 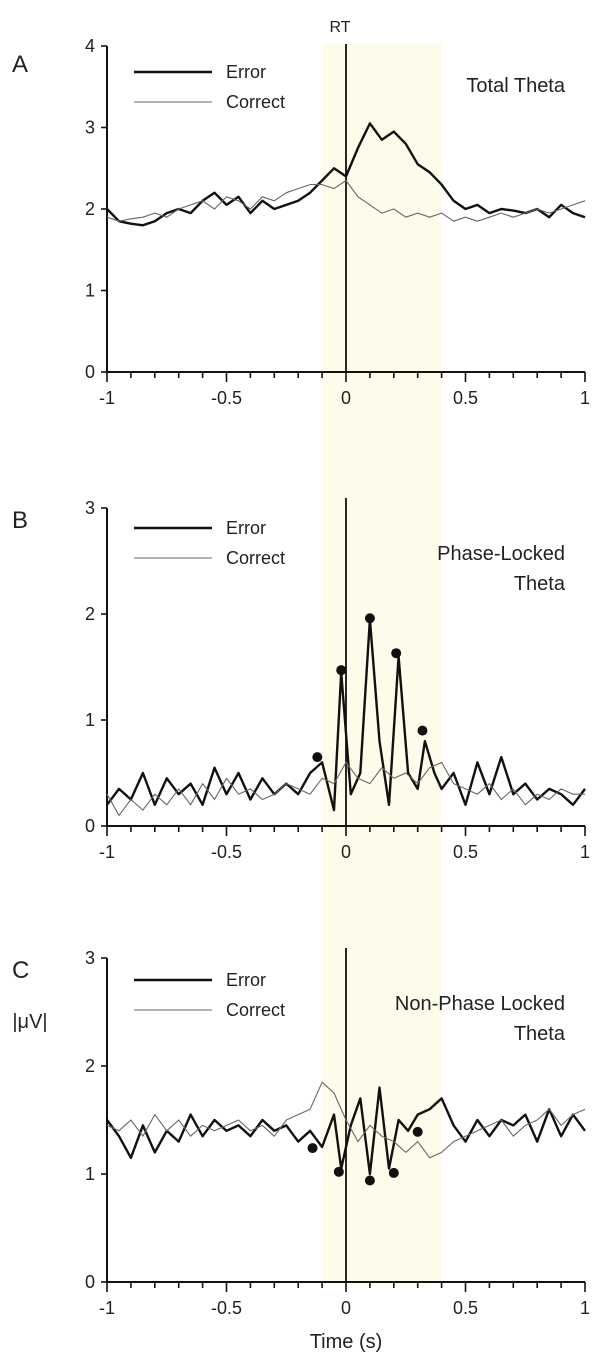 What do you see at coordinates (29, 1022) in the screenshot?
I see `y-axis-title: |μV|` at bounding box center [29, 1022].